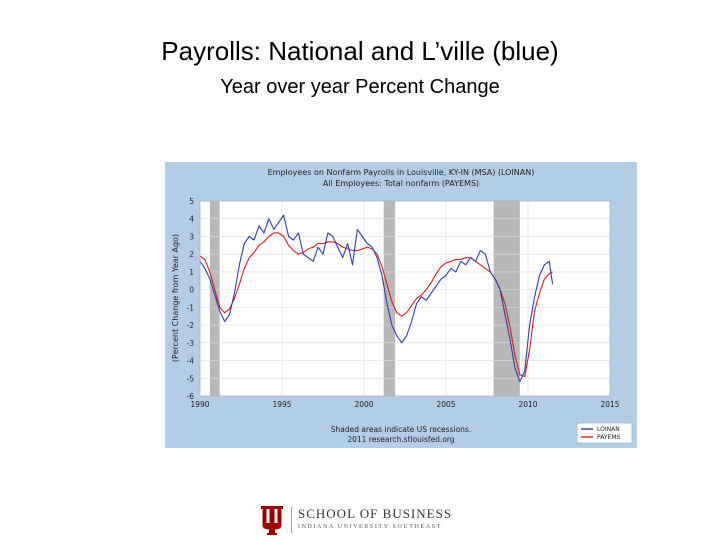  What do you see at coordinates (401, 429) in the screenshot?
I see `footnote-line-1: Shaded areas indicate US recessions.` at bounding box center [401, 429].